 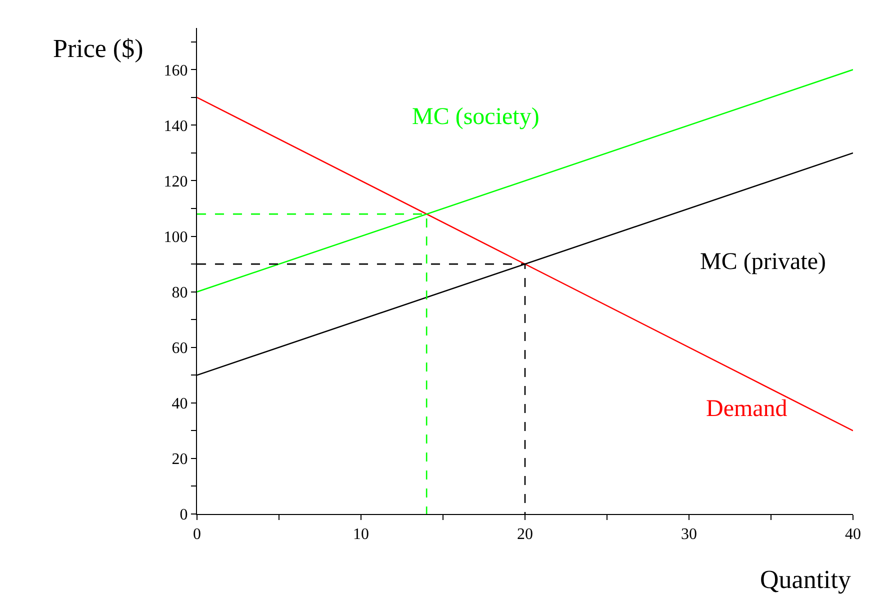 I want to click on y-tick-label: 80, so click(x=180, y=293).